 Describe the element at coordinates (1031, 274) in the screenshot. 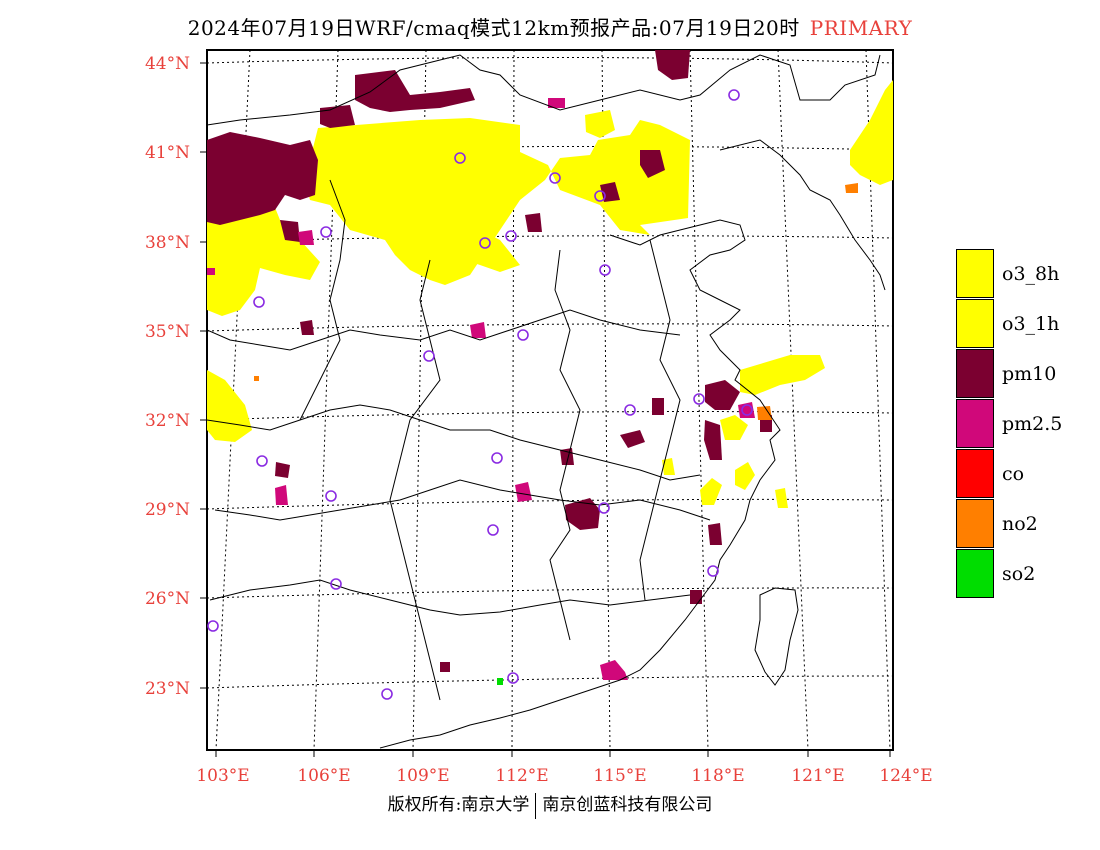

I see `legend-label: o3_8h` at that location.